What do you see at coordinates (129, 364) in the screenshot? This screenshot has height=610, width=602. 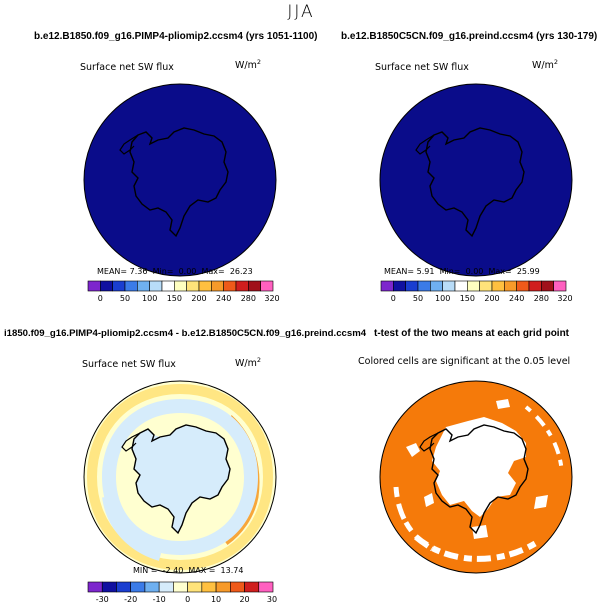 I see `panel-3-variable-label: Surface net SW flux` at bounding box center [129, 364].